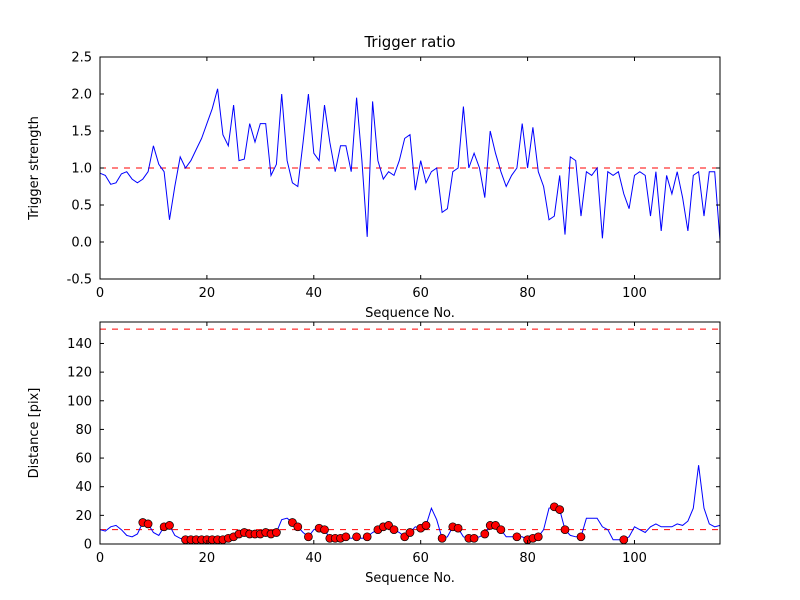  I want to click on y-tick-label: 100, so click(79, 401).